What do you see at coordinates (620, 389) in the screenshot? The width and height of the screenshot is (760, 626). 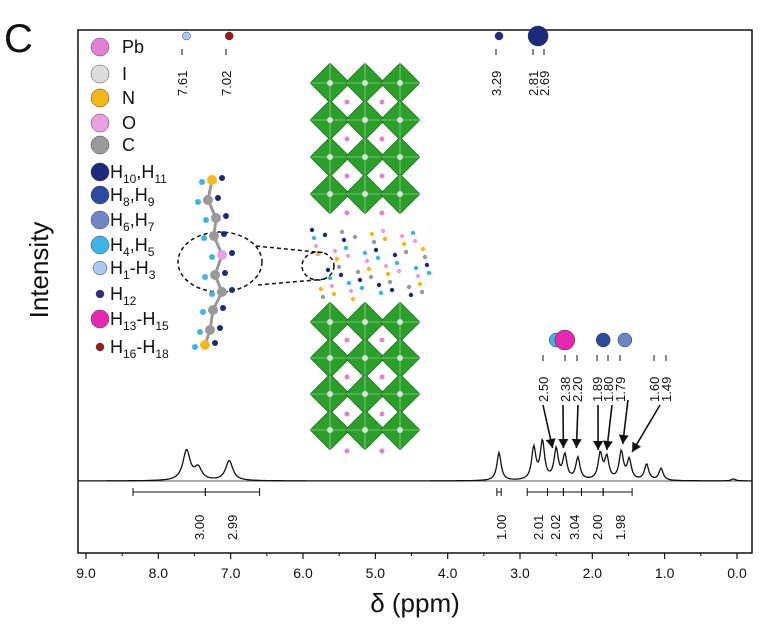 I see `peak-label: 1.79` at bounding box center [620, 389].